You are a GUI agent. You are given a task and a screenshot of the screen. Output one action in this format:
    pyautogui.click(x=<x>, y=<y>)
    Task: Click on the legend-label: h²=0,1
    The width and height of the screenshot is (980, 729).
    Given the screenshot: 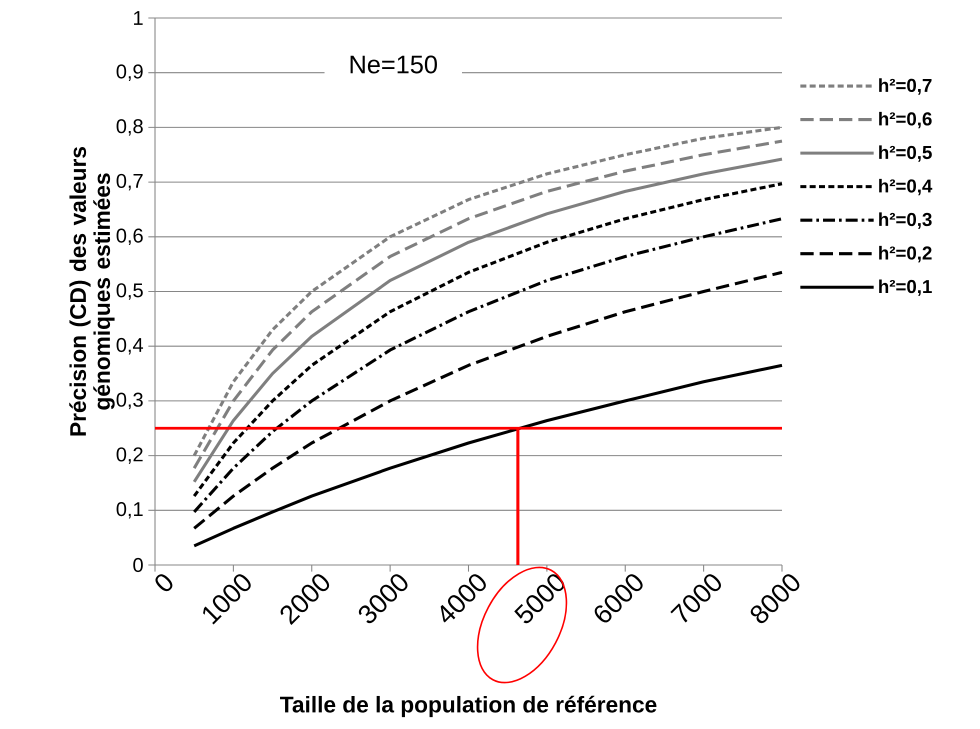 What is the action you would take?
    pyautogui.click(x=905, y=287)
    